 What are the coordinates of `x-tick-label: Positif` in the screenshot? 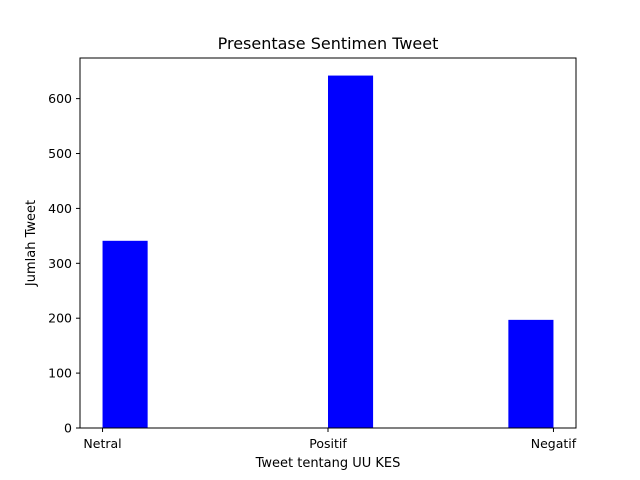 It's located at (328, 443).